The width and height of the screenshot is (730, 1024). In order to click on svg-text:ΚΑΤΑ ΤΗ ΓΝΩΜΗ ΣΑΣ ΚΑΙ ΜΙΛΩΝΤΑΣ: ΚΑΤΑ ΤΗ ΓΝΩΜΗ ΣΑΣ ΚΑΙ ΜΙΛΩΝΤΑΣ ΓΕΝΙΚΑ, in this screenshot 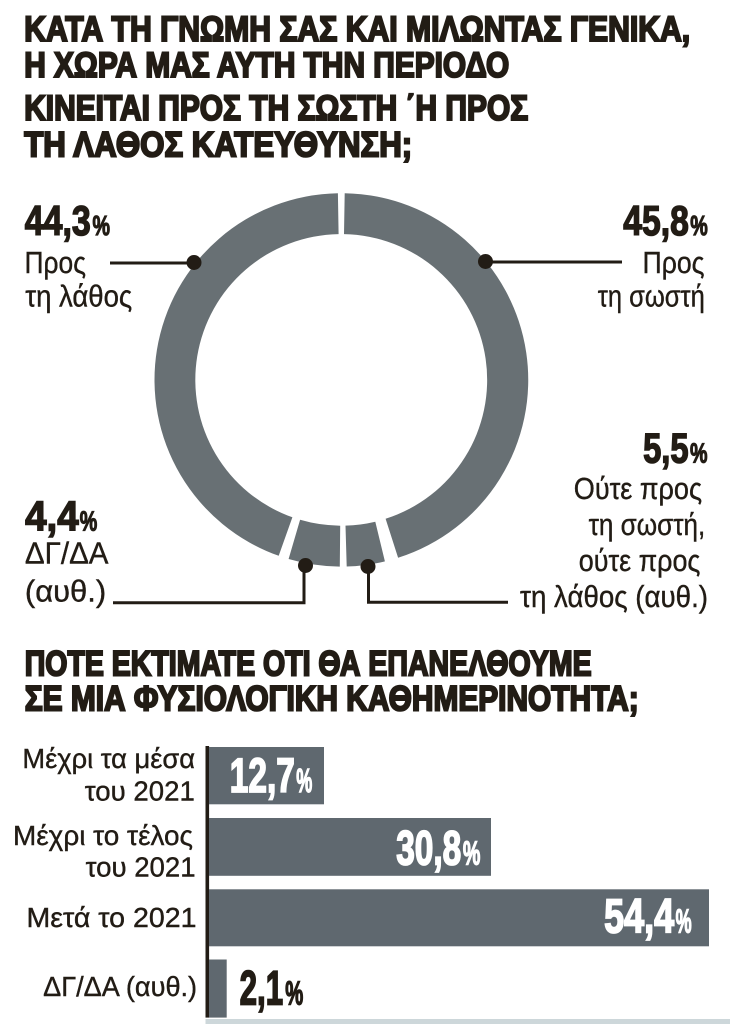, I will do `click(357, 29)`.